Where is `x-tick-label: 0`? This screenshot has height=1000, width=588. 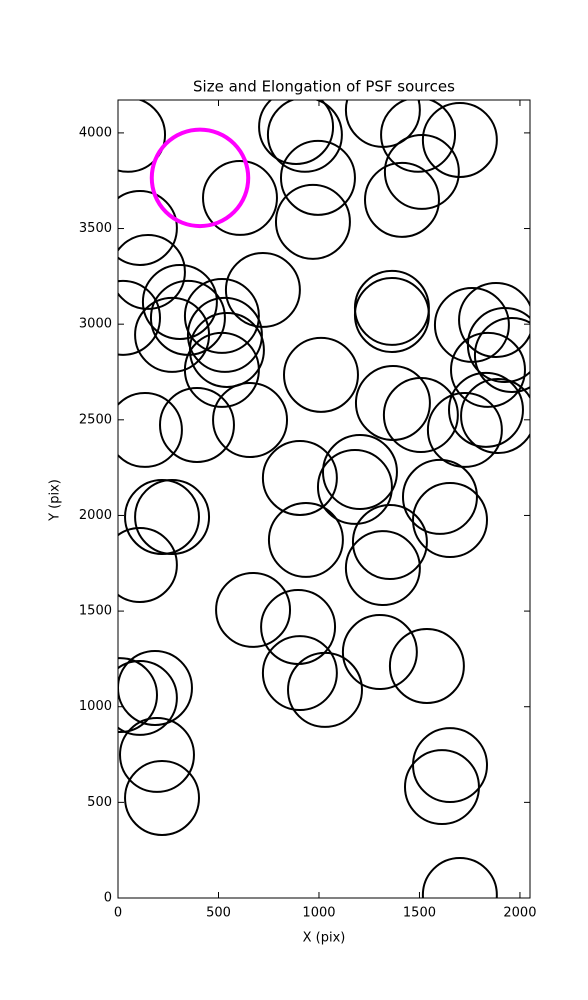
x-tick-label: 0 is located at coordinates (118, 913).